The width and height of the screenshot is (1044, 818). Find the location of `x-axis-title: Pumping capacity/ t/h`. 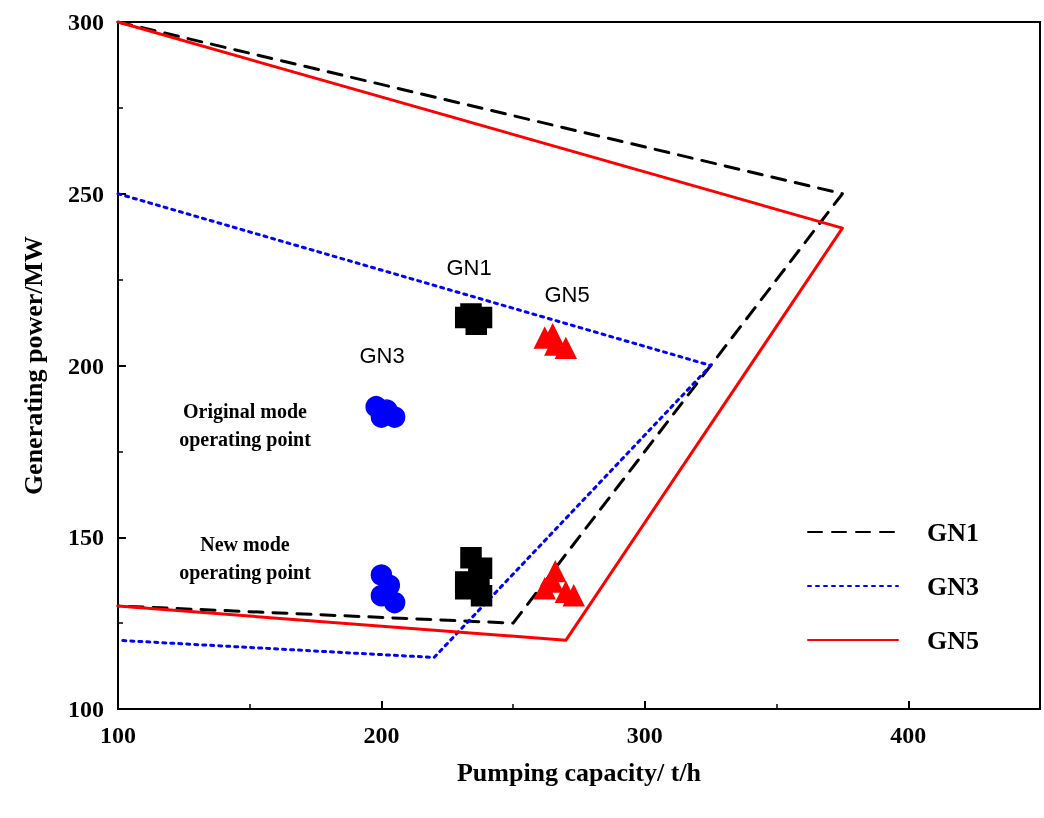

x-axis-title: Pumping capacity/ t/h is located at coordinates (579, 772).